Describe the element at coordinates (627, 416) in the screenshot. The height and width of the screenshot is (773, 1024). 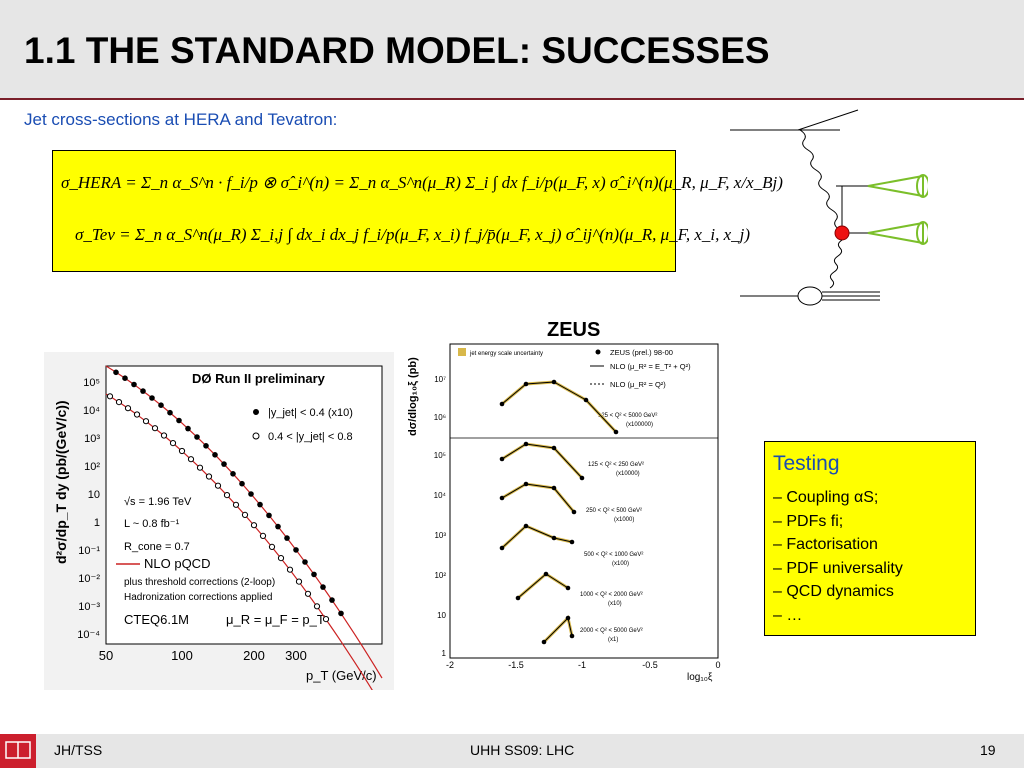
I see `zeus-bin-label: 125 < Q² < 5000 GeV²` at that location.